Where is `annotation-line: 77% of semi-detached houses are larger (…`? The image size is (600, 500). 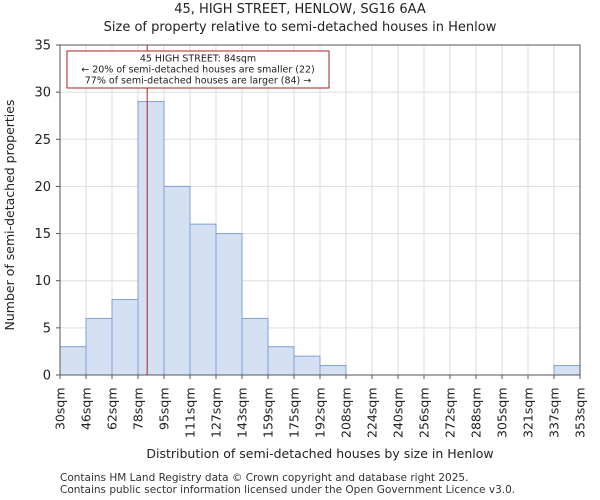 annotation-line: 77% of semi-detached houses are larger (… is located at coordinates (198, 81).